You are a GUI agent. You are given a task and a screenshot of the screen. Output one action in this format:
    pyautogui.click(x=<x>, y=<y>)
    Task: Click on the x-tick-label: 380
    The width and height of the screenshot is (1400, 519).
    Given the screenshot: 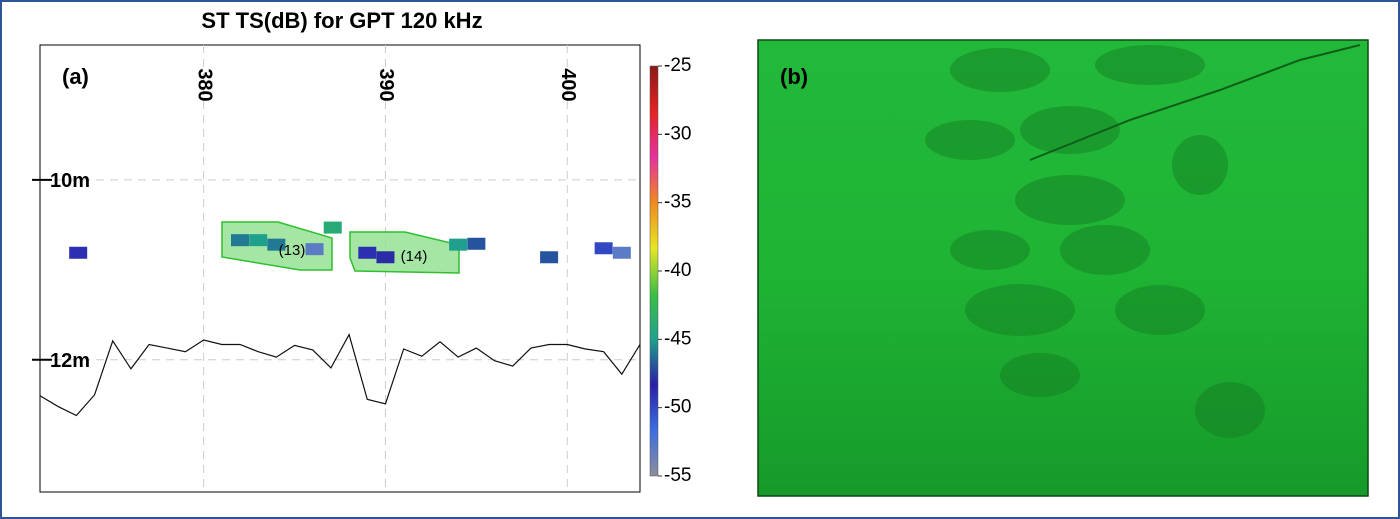 What is the action you would take?
    pyautogui.click(x=204, y=84)
    